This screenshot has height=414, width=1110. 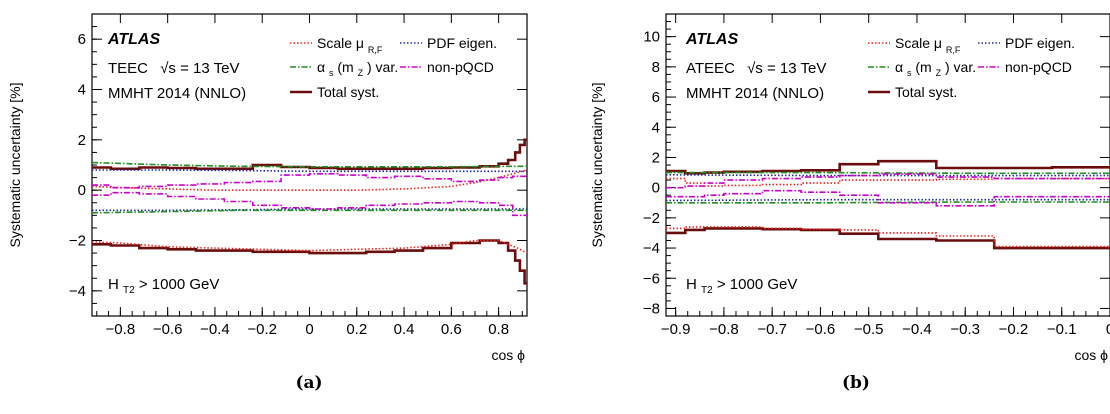 I want to click on panel-a-sqrt-value: 13 TeV, so click(x=216, y=68).